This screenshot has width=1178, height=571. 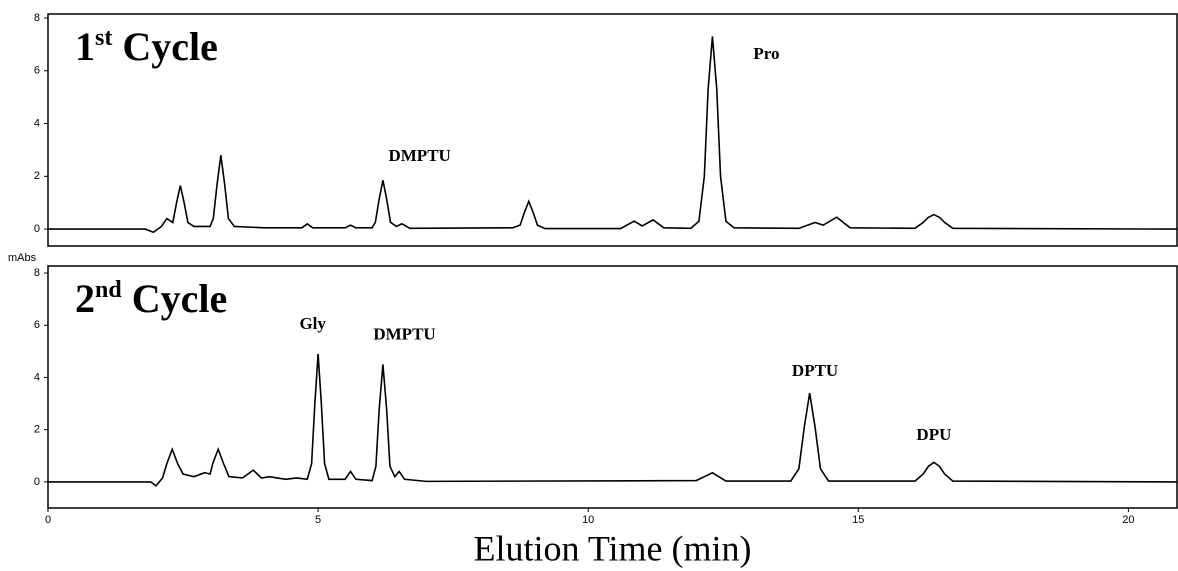 What do you see at coordinates (612, 548) in the screenshot?
I see `x-axis-label: Elution Time (min)` at bounding box center [612, 548].